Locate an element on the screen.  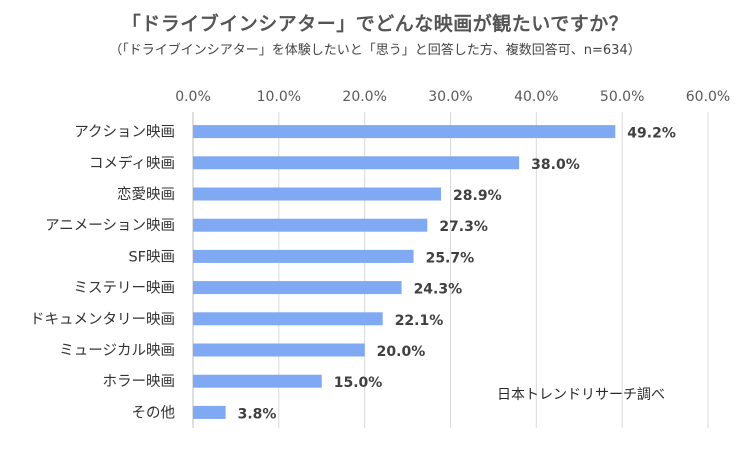
category-label: その他 is located at coordinates (154, 412).